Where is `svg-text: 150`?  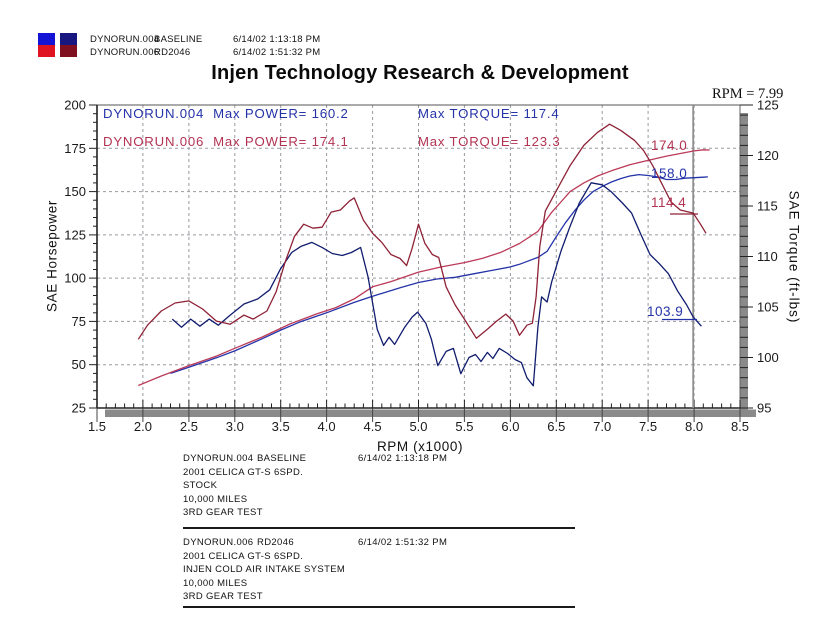 svg-text: 150 is located at coordinates (75, 191).